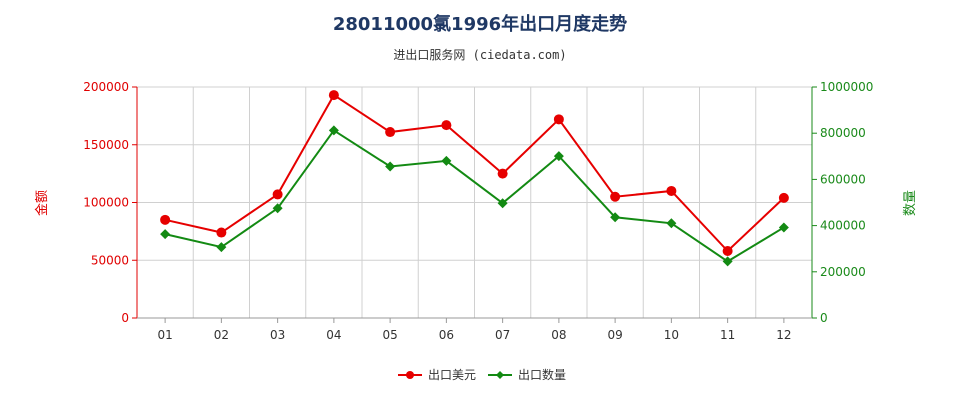 The image size is (960, 400). What do you see at coordinates (842, 202) in the screenshot?
I see `right-axis-ticks: 0 200000 400000 600000 800000 1000000` at bounding box center [842, 202].